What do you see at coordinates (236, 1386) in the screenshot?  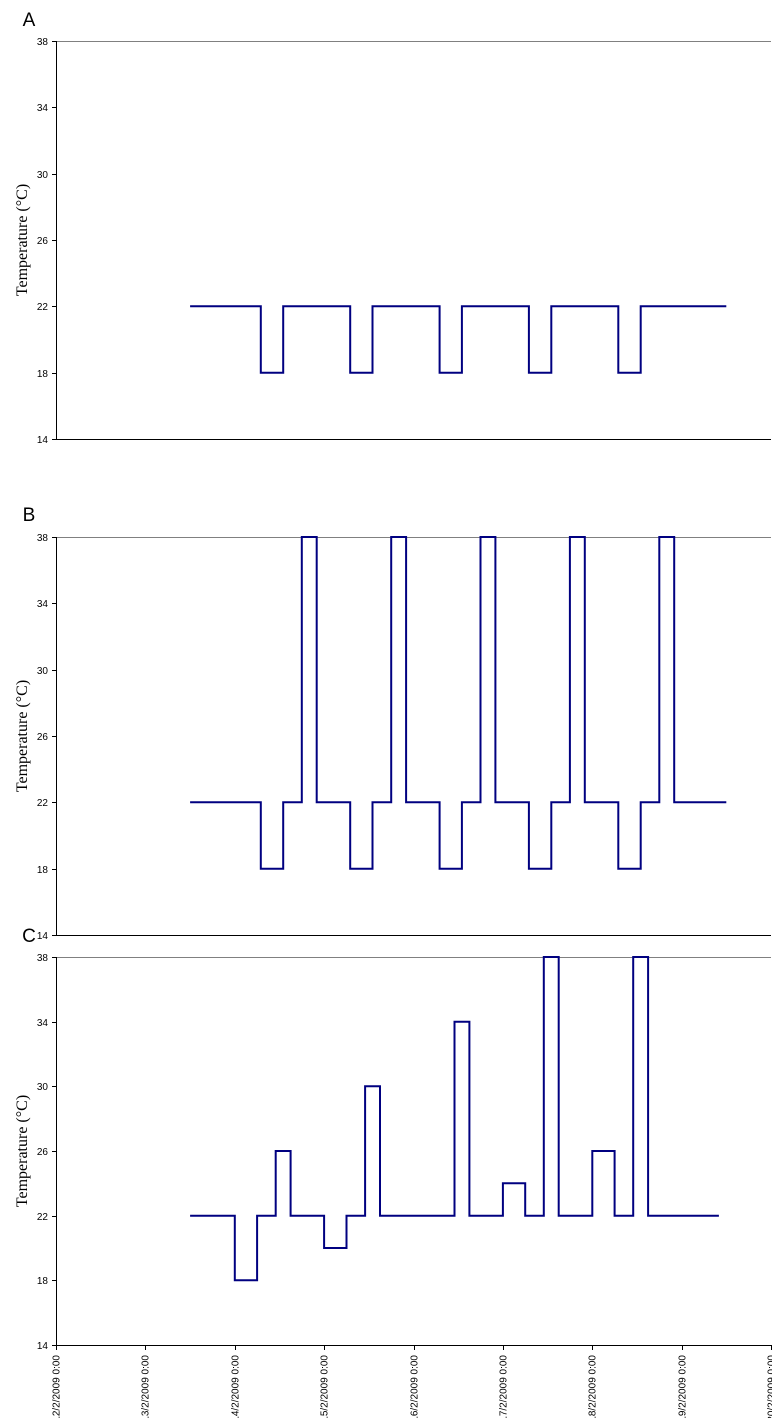 I see `x-tick-label: Sat/14/2/2009 0:00` at bounding box center [236, 1386].